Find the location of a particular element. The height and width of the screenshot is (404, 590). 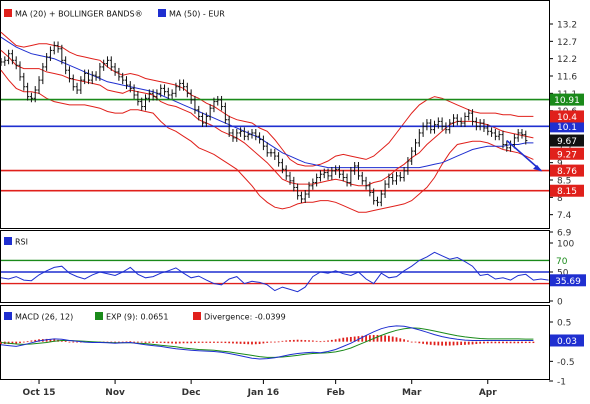

value-tag-label-2: 9.27 is located at coordinates (567, 155).